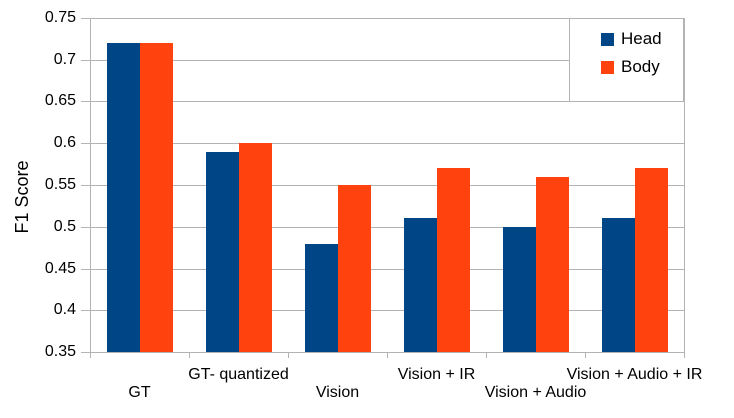 The width and height of the screenshot is (734, 418). What do you see at coordinates (64, 142) in the screenshot?
I see `y-tick-label: 0.6` at bounding box center [64, 142].